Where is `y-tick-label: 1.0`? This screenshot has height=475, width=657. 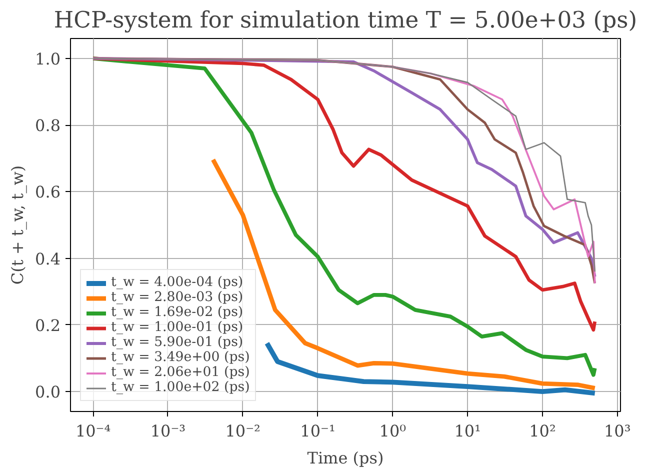 y-tick-label: 1.0 is located at coordinates (48, 58).